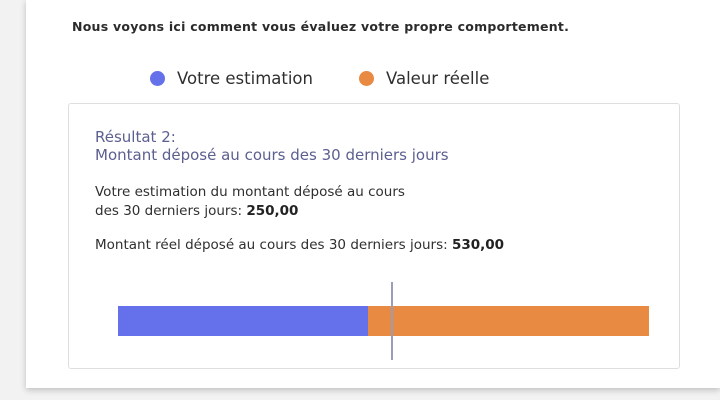 The height and width of the screenshot is (400, 720). I want to click on legend-item-actual: Valeur réelle, so click(424, 78).